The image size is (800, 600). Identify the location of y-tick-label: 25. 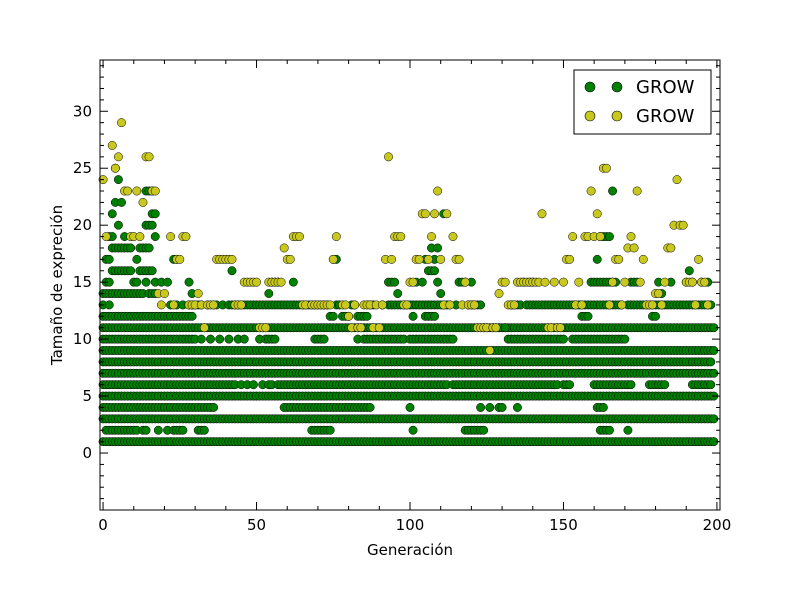
(82, 168).